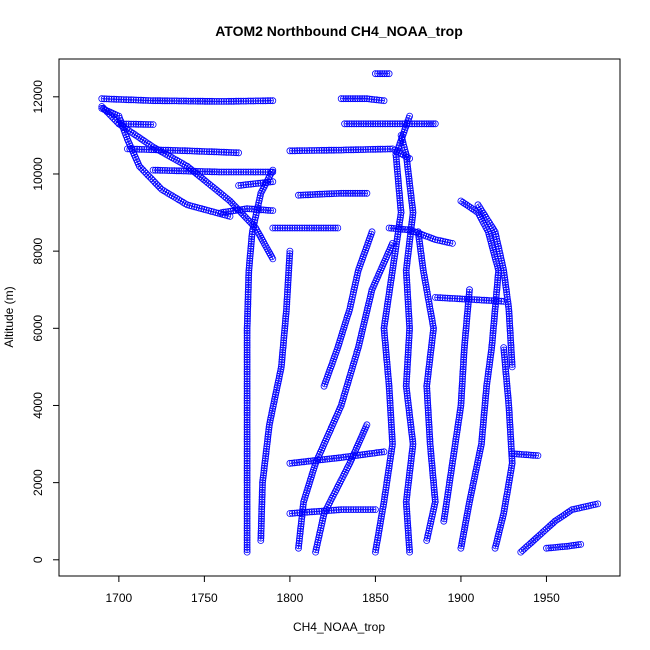  I want to click on series-line, so click(563, 546).